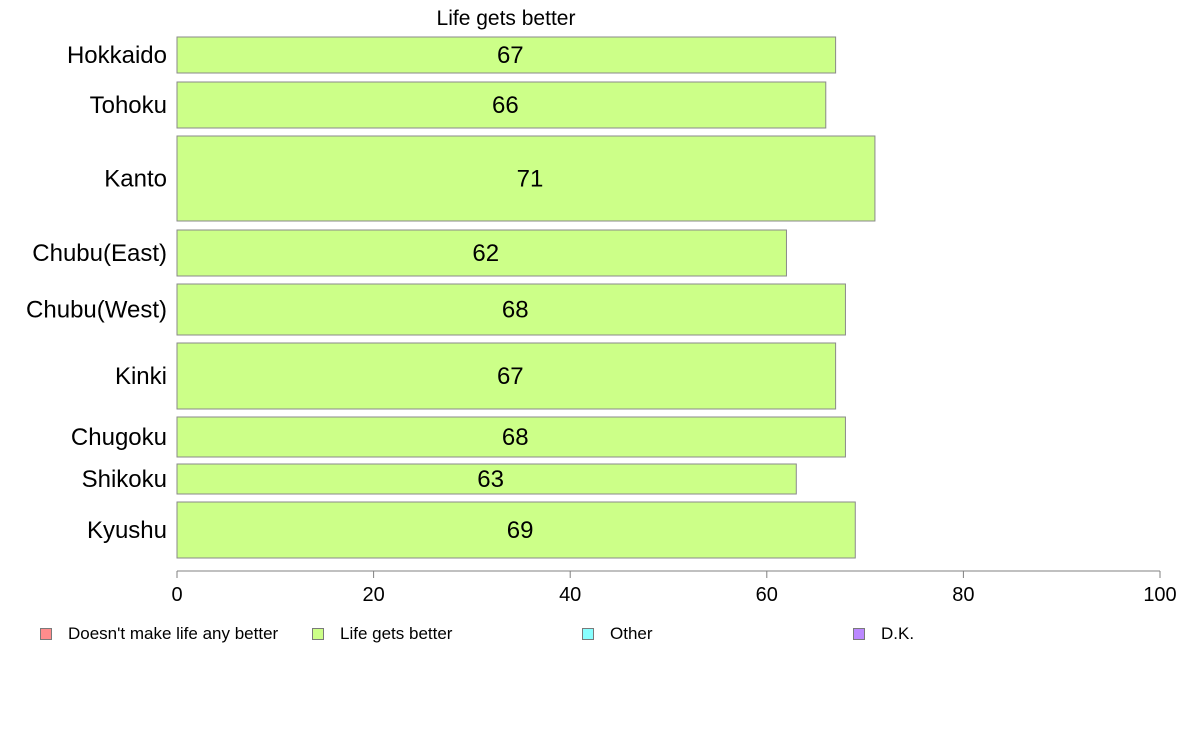  Describe the element at coordinates (128, 105) in the screenshot. I see `category-label: Tohoku` at that location.